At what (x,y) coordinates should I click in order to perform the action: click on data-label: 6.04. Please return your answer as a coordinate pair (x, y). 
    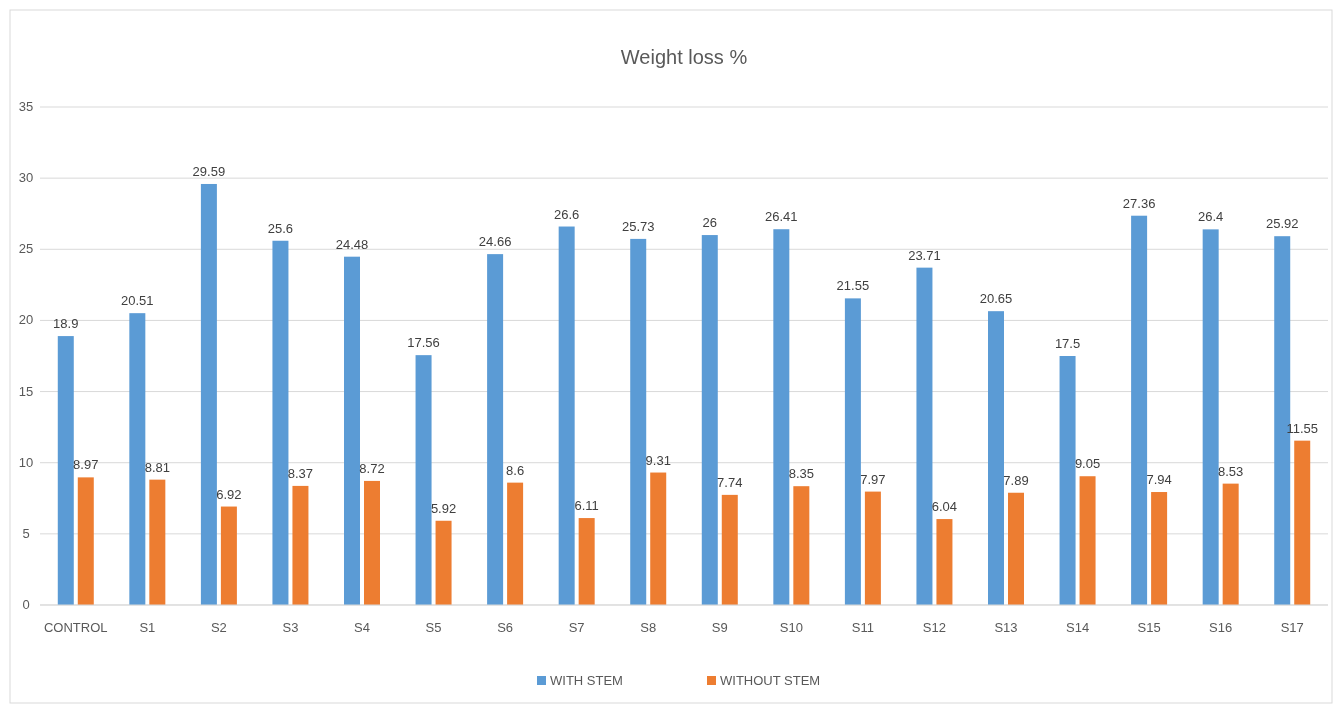
    Looking at the image, I should click on (944, 507).